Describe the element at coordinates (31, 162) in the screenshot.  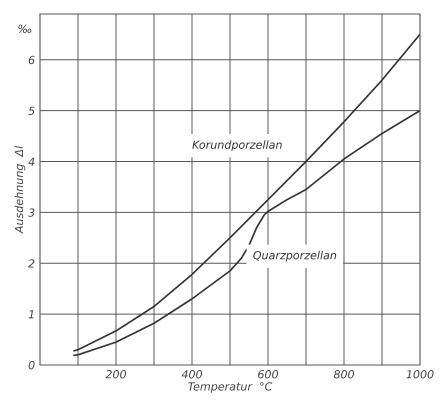
I see `y-tick-label: 4` at that location.